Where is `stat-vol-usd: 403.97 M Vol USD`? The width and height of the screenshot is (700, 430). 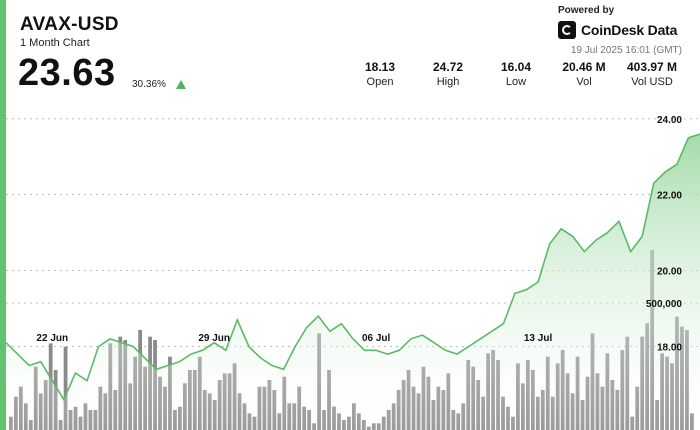
stat-vol-usd: 403.97 M Vol USD is located at coordinates (652, 74).